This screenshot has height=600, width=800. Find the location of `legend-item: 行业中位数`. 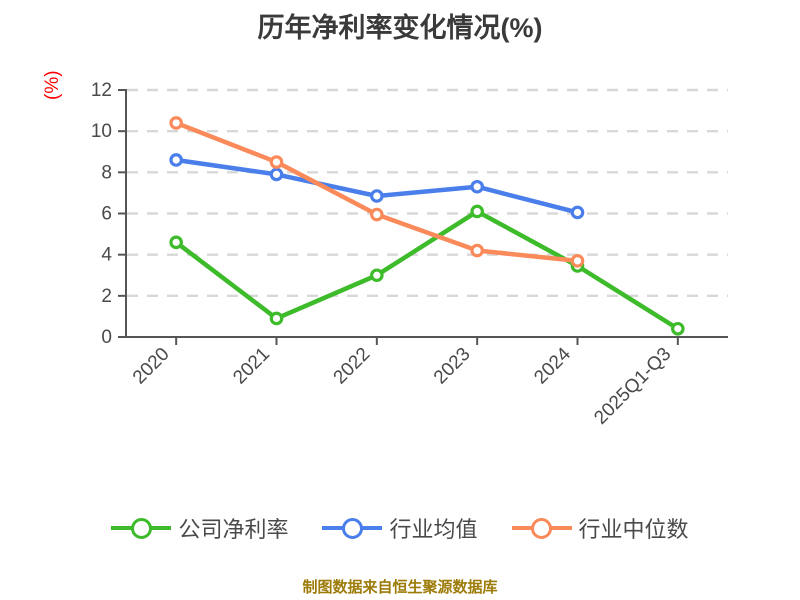

legend-item: 行业中位数 is located at coordinates (600, 528).